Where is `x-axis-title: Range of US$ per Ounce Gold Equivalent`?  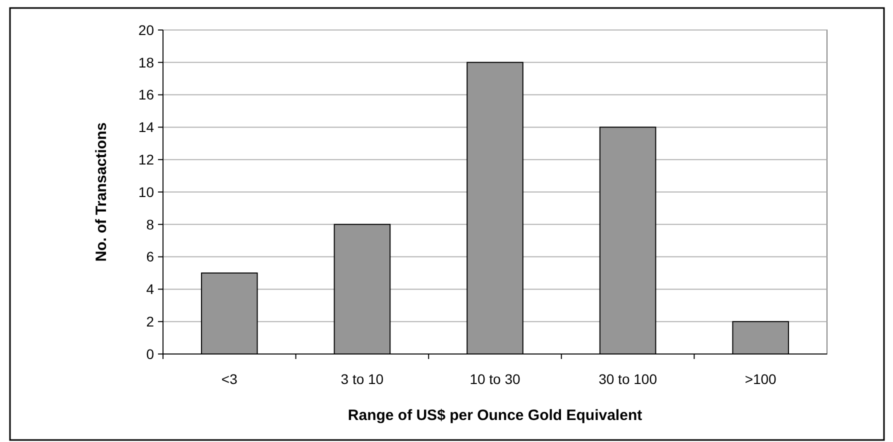
x-axis-title: Range of US$ per Ounce Gold Equivalent is located at coordinates (495, 415).